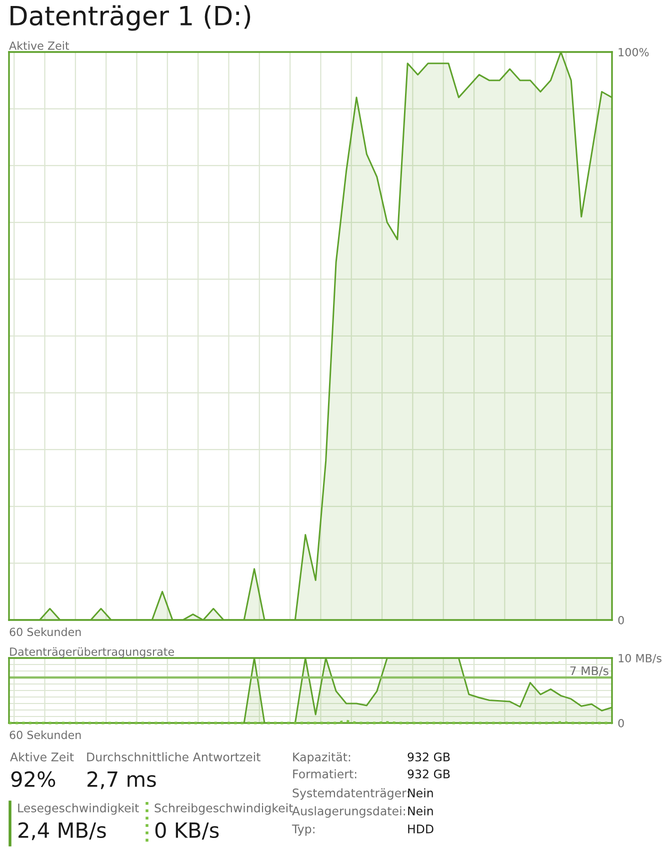  What do you see at coordinates (130, 18) in the screenshot?
I see `chart-title: Datenträger 1 (D:)` at bounding box center [130, 18].